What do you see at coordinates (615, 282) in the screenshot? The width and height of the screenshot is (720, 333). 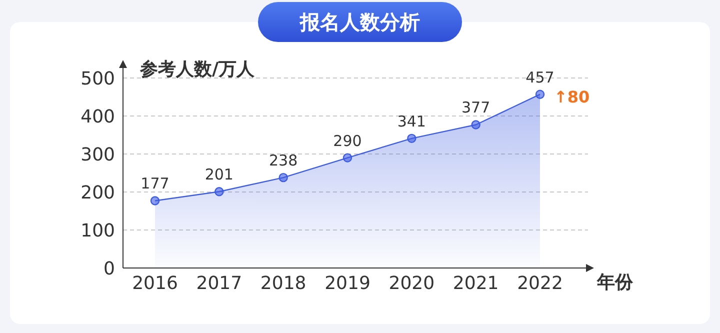 I see `x-axis-title: 年份` at bounding box center [615, 282].